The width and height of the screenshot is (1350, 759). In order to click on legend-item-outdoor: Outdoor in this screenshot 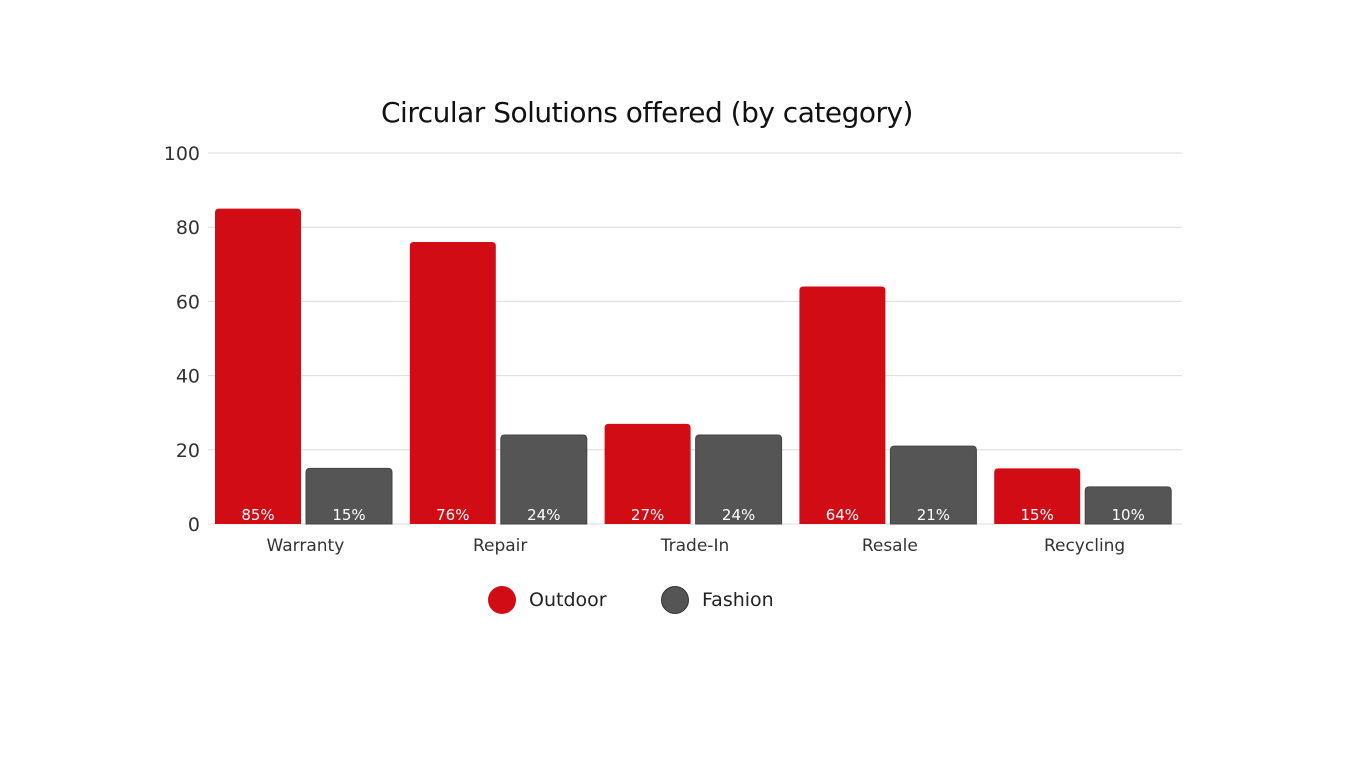, I will do `click(547, 600)`.